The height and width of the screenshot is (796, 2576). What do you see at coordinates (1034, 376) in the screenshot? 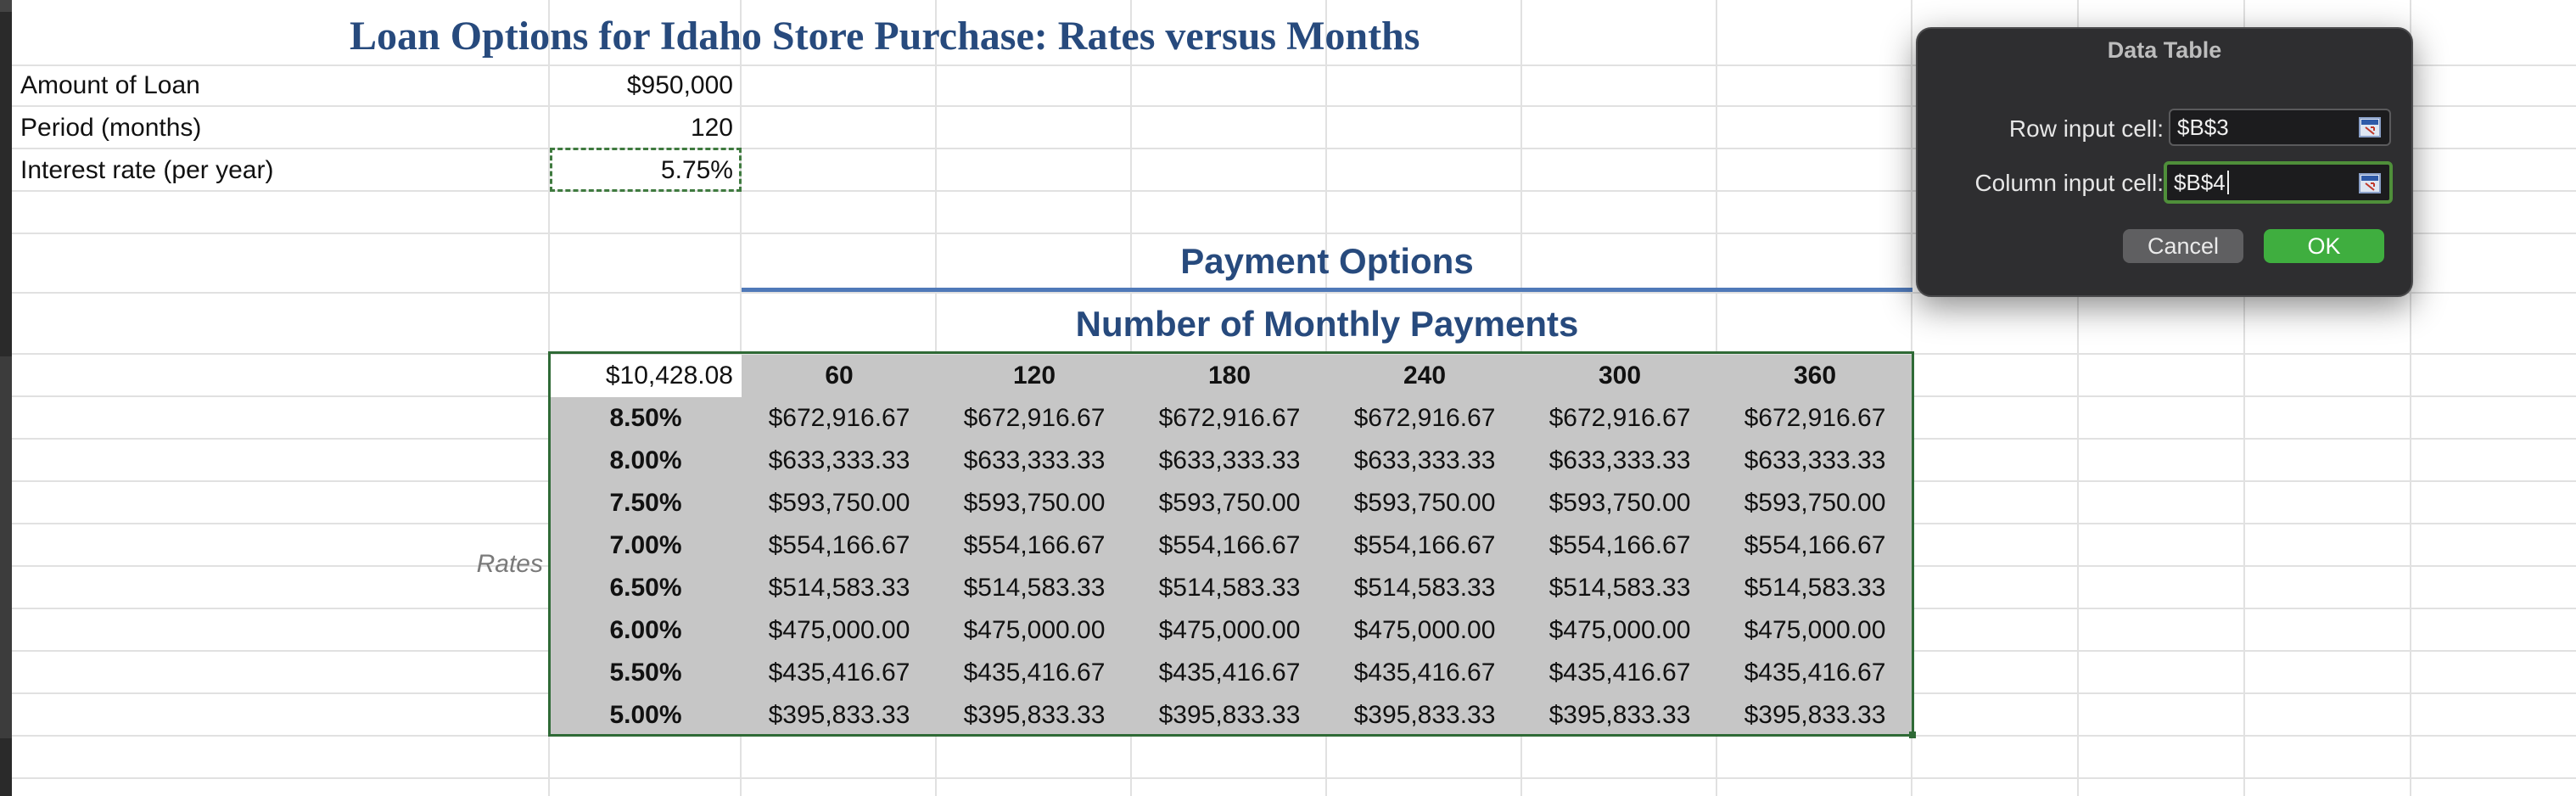
I see `month-header: 120` at bounding box center [1034, 376].